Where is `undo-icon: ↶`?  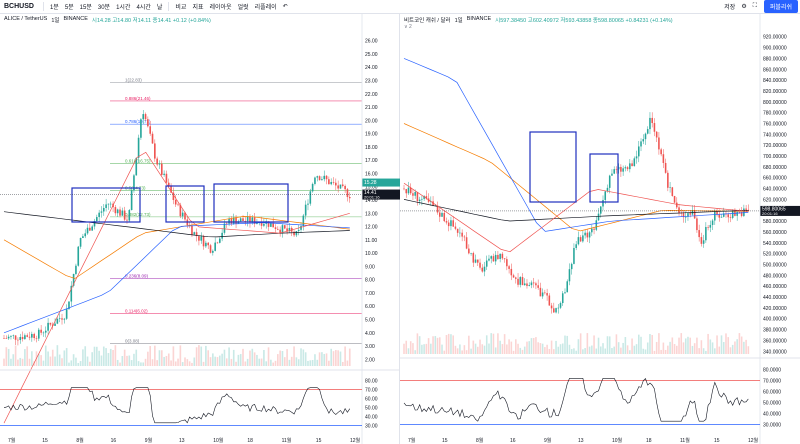 undo-icon: ↶ is located at coordinates (285, 7).